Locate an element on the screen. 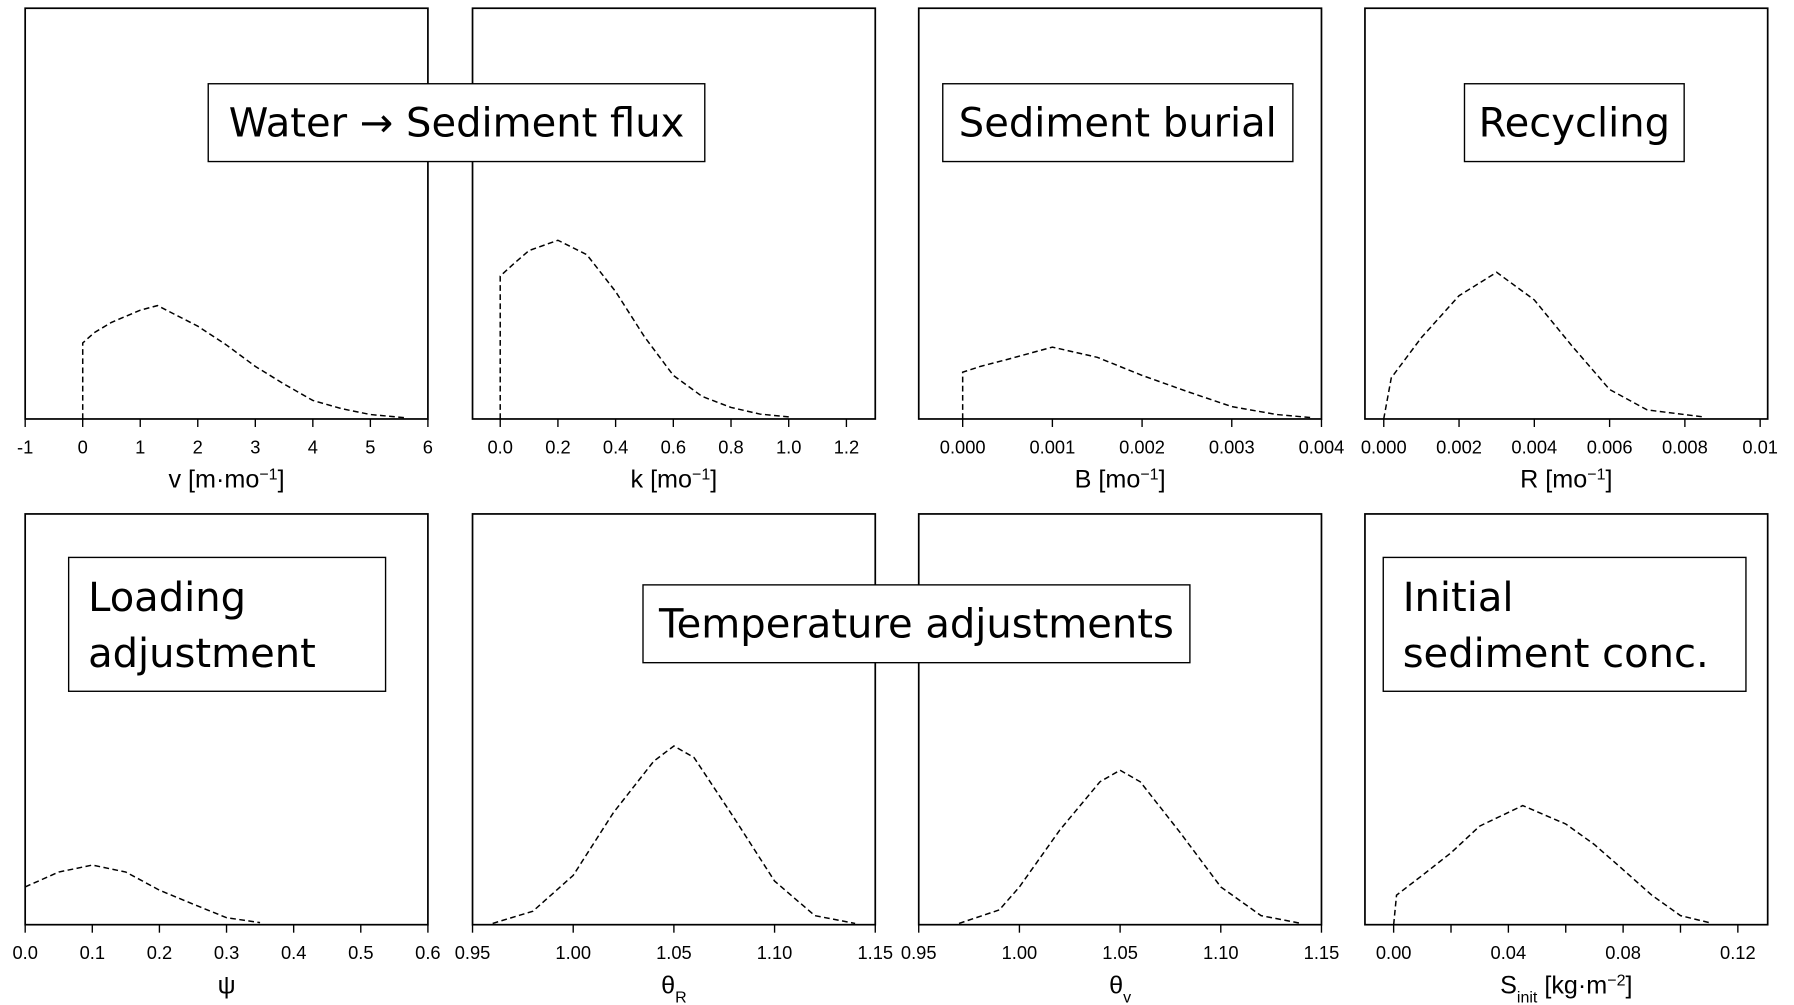 Image resolution: width=1794 pixels, height=1005 pixels. x-axis-label: R [mo−1] is located at coordinates (1566, 480).